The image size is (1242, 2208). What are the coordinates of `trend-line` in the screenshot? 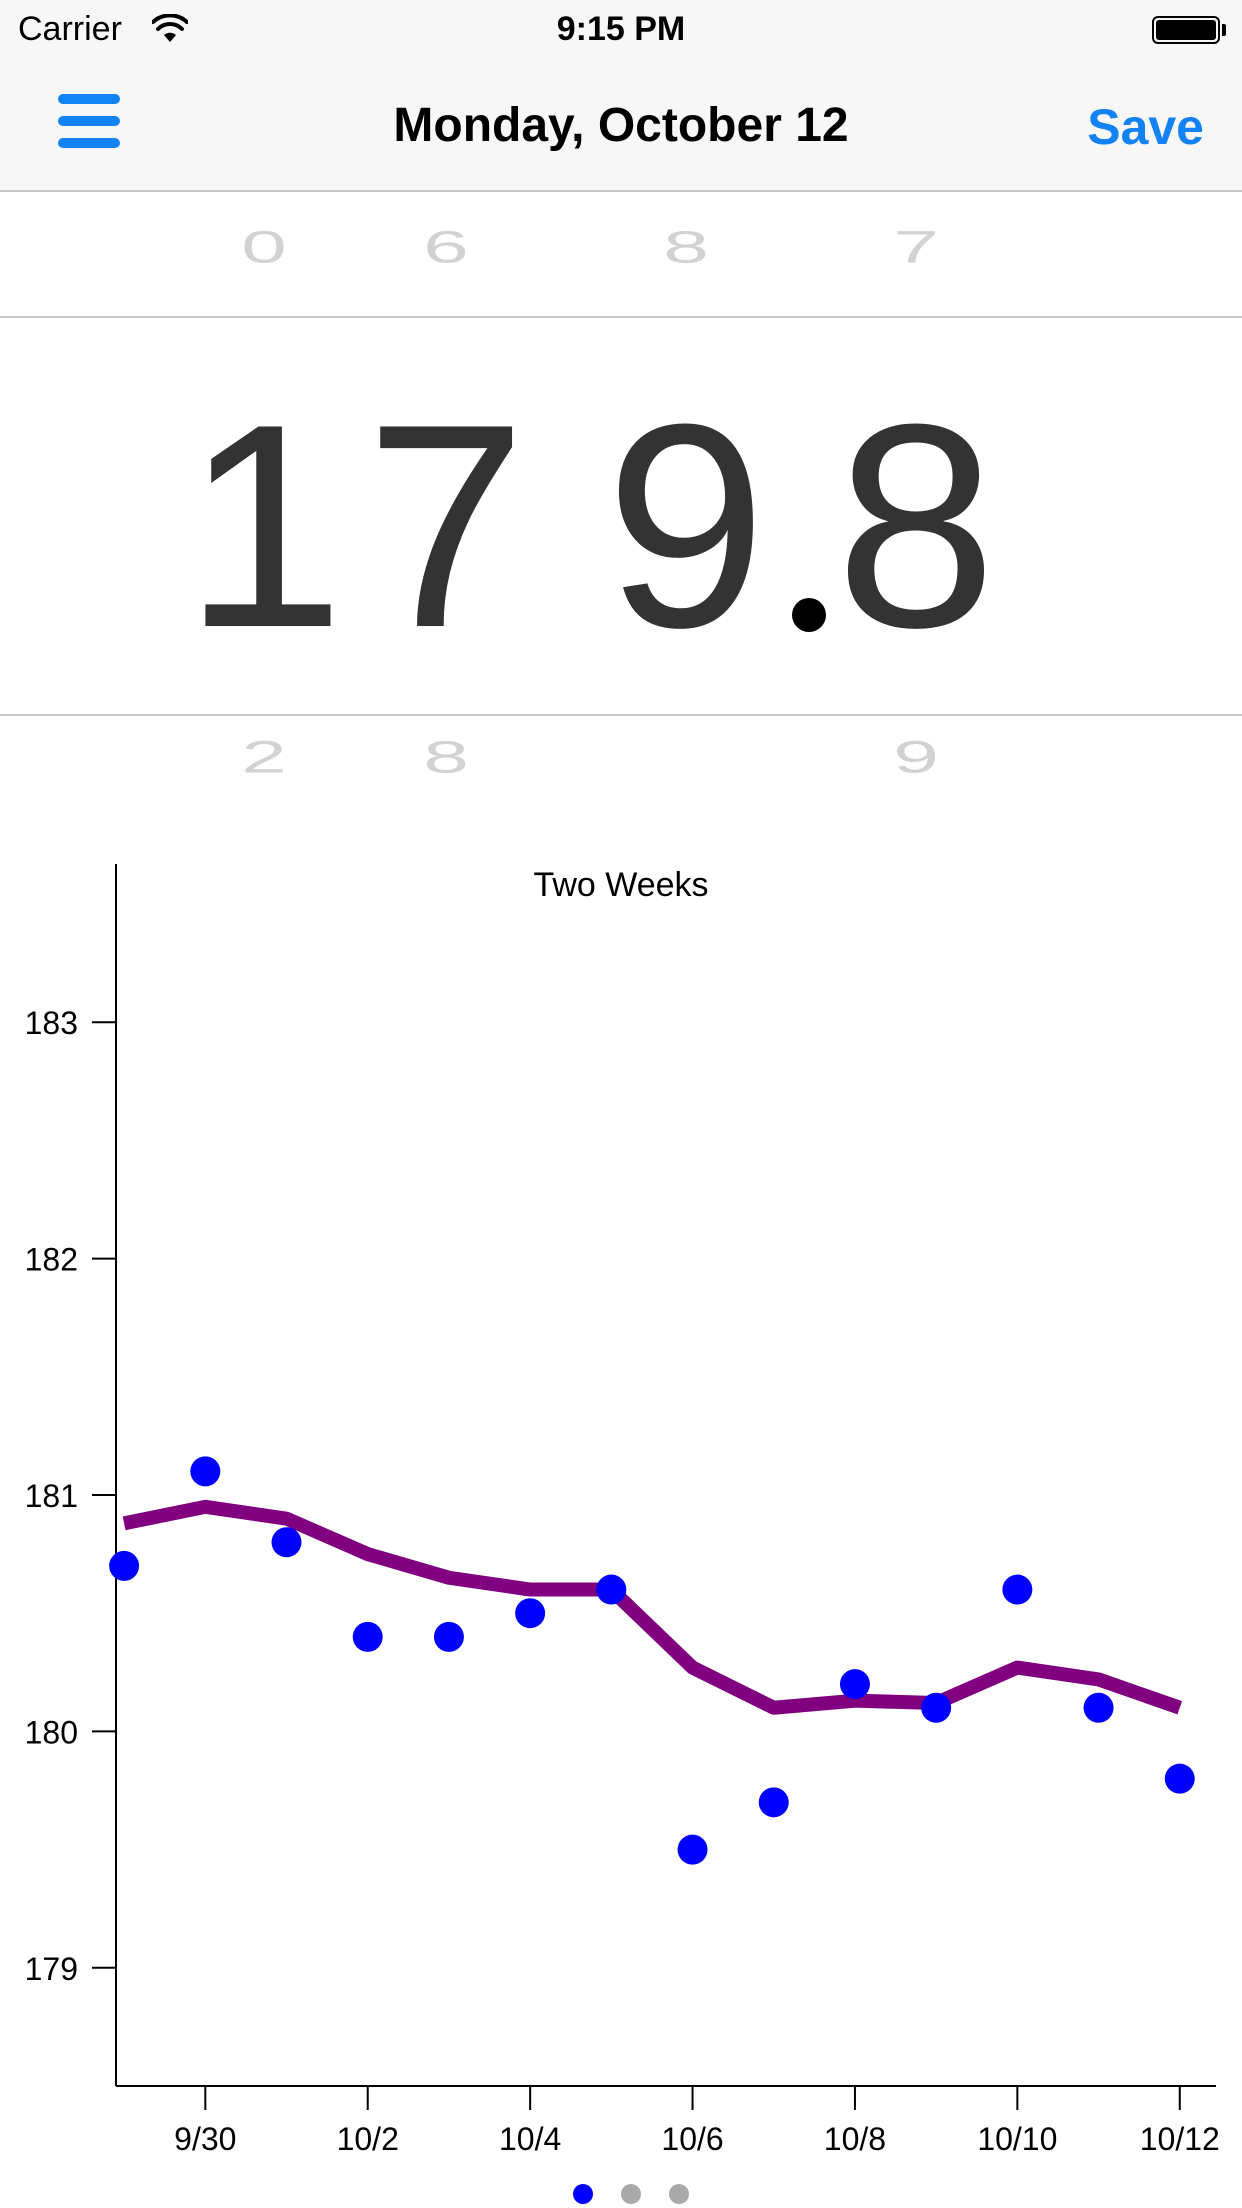 It's located at (652, 1607).